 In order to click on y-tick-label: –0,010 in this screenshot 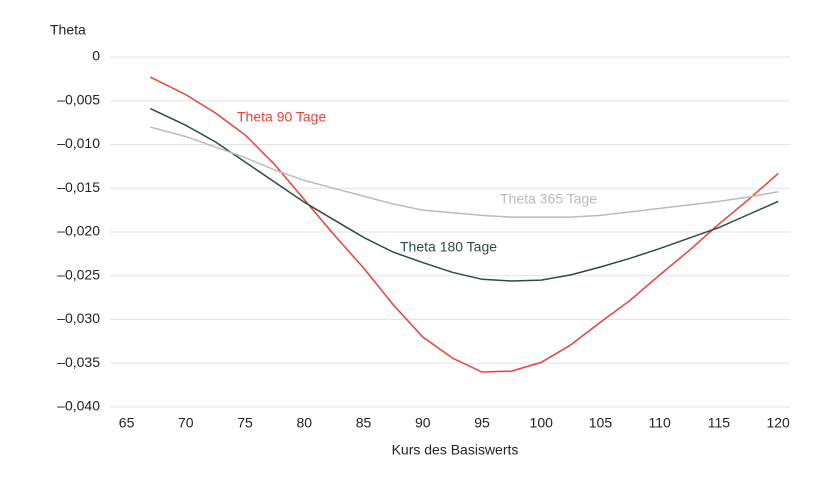, I will do `click(78, 143)`.